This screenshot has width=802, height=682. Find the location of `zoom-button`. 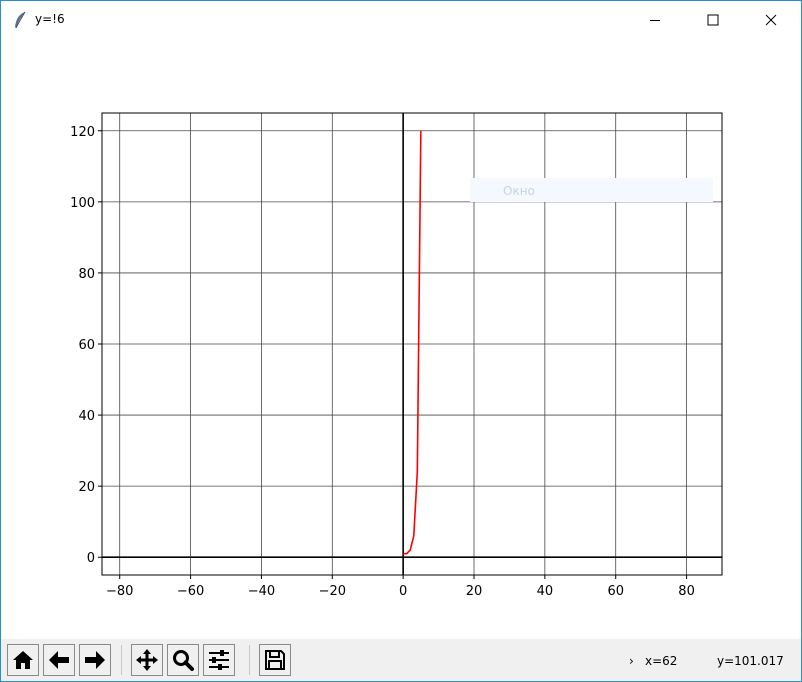

zoom-button is located at coordinates (183, 660).